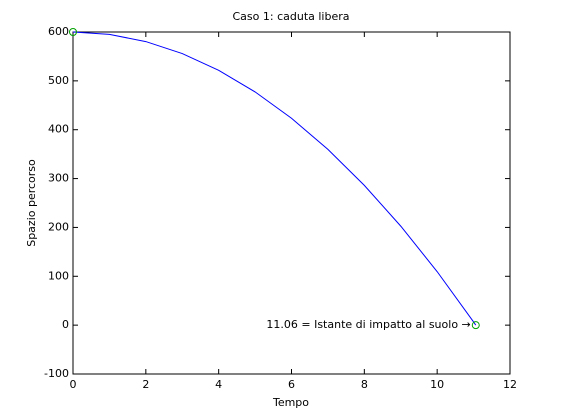  Describe the element at coordinates (31, 203) in the screenshot. I see `y-axis-label: Spazio percorso` at that location.